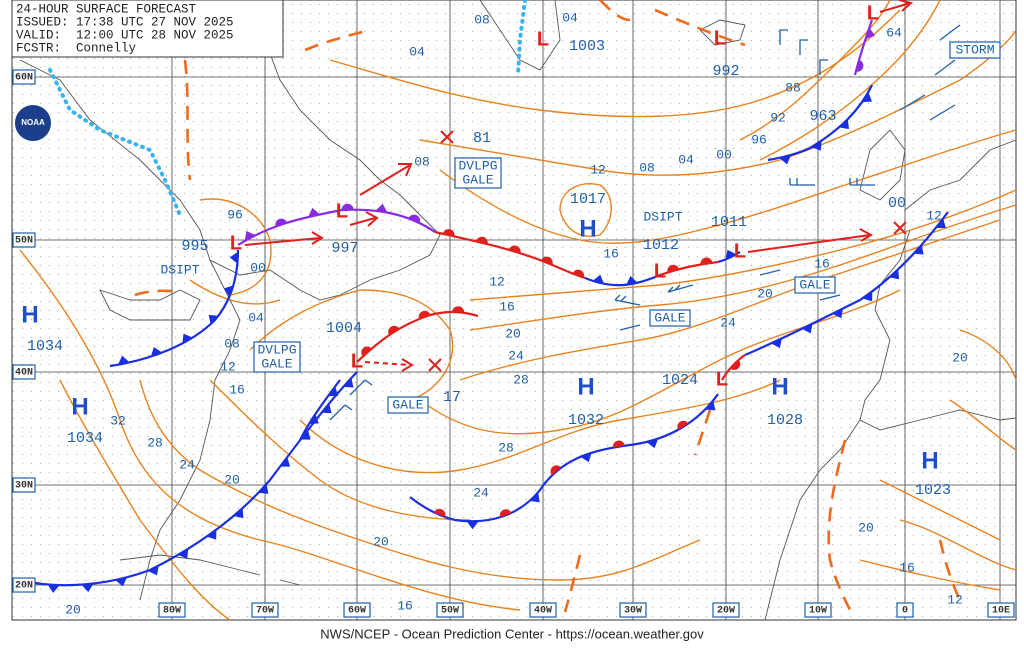  What do you see at coordinates (570, 17) in the screenshot?
I see `isobar-label-text: 04` at bounding box center [570, 17].